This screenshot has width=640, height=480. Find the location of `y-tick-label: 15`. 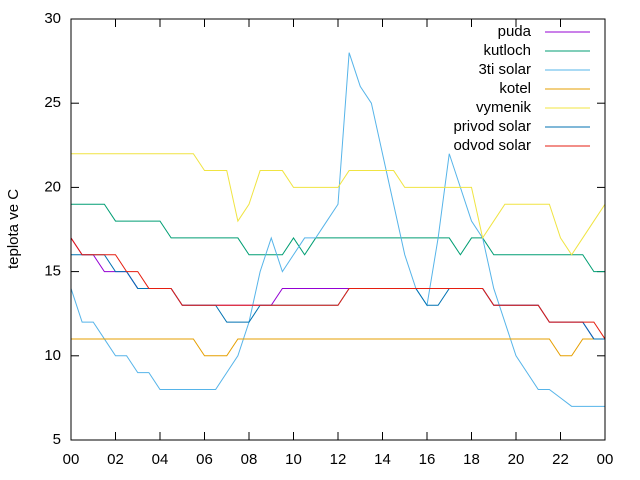

y-tick-label: 15 is located at coordinates (52, 271).